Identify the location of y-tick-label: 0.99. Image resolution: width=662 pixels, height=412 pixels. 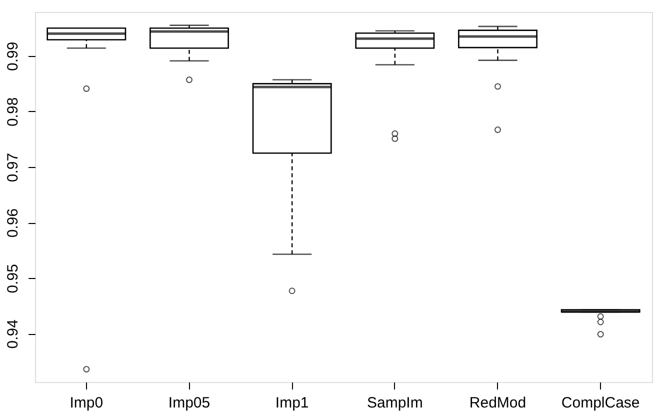
(13, 56).